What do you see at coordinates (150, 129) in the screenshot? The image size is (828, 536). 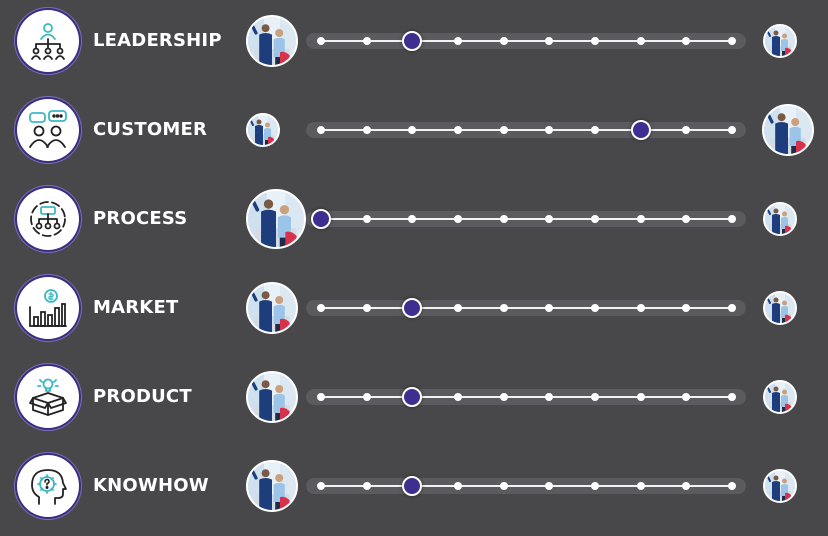 I see `row-label: CUSTOMER` at bounding box center [150, 129].